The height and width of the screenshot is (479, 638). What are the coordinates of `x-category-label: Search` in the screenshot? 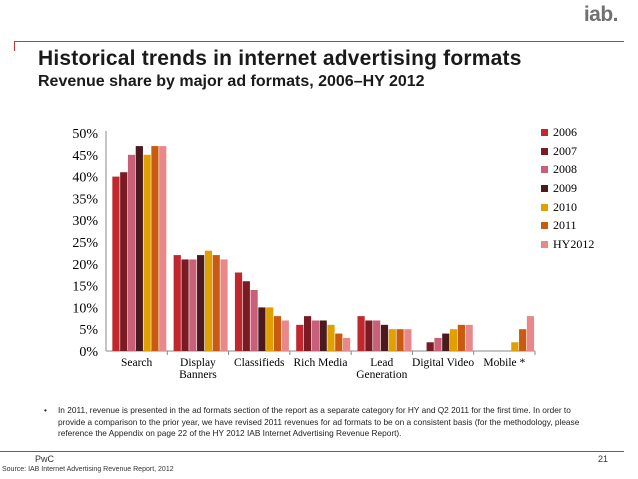 It's located at (137, 363).